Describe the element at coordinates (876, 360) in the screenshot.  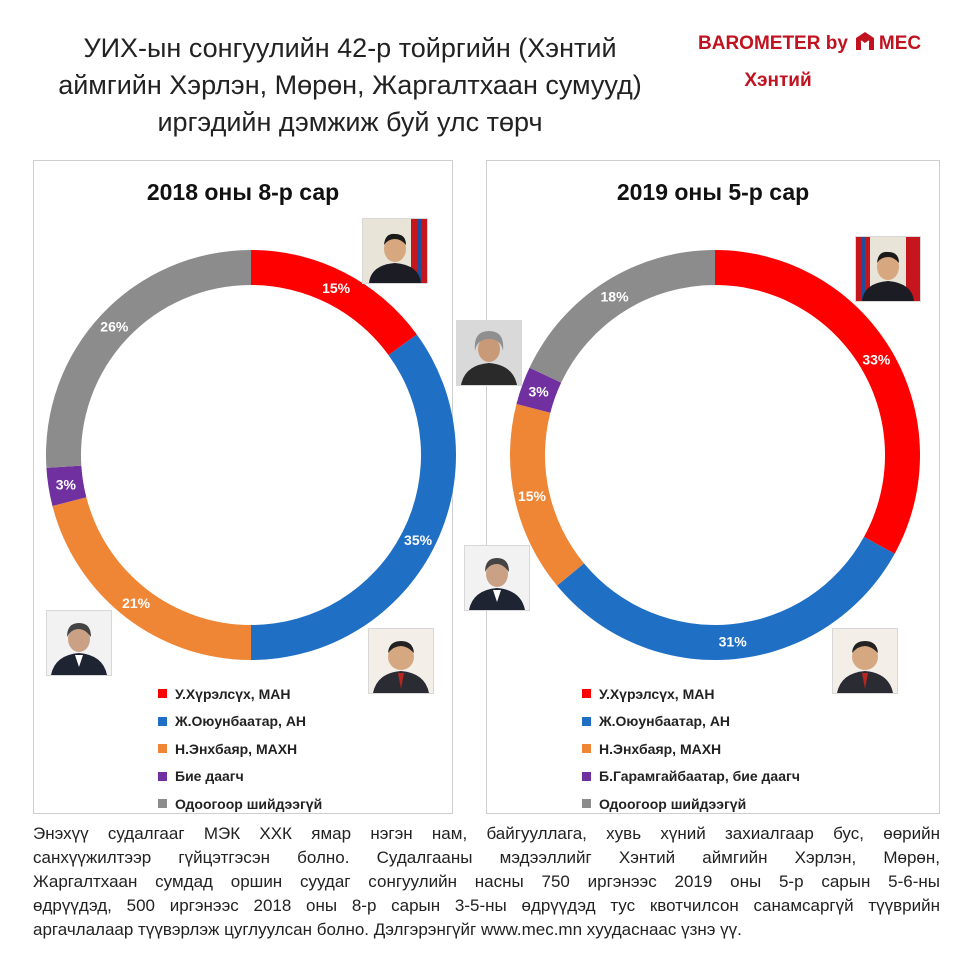
I see `data-label-1-0: 33%` at that location.